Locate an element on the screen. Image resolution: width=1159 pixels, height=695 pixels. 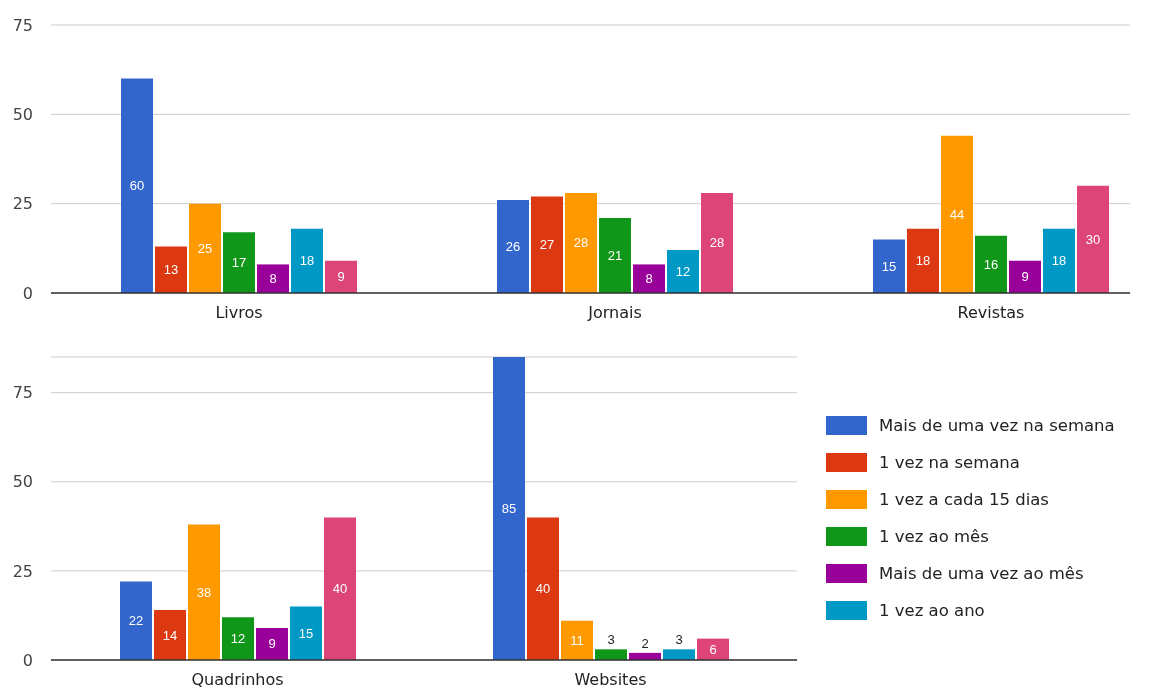
data-label: 30 is located at coordinates (1093, 239).